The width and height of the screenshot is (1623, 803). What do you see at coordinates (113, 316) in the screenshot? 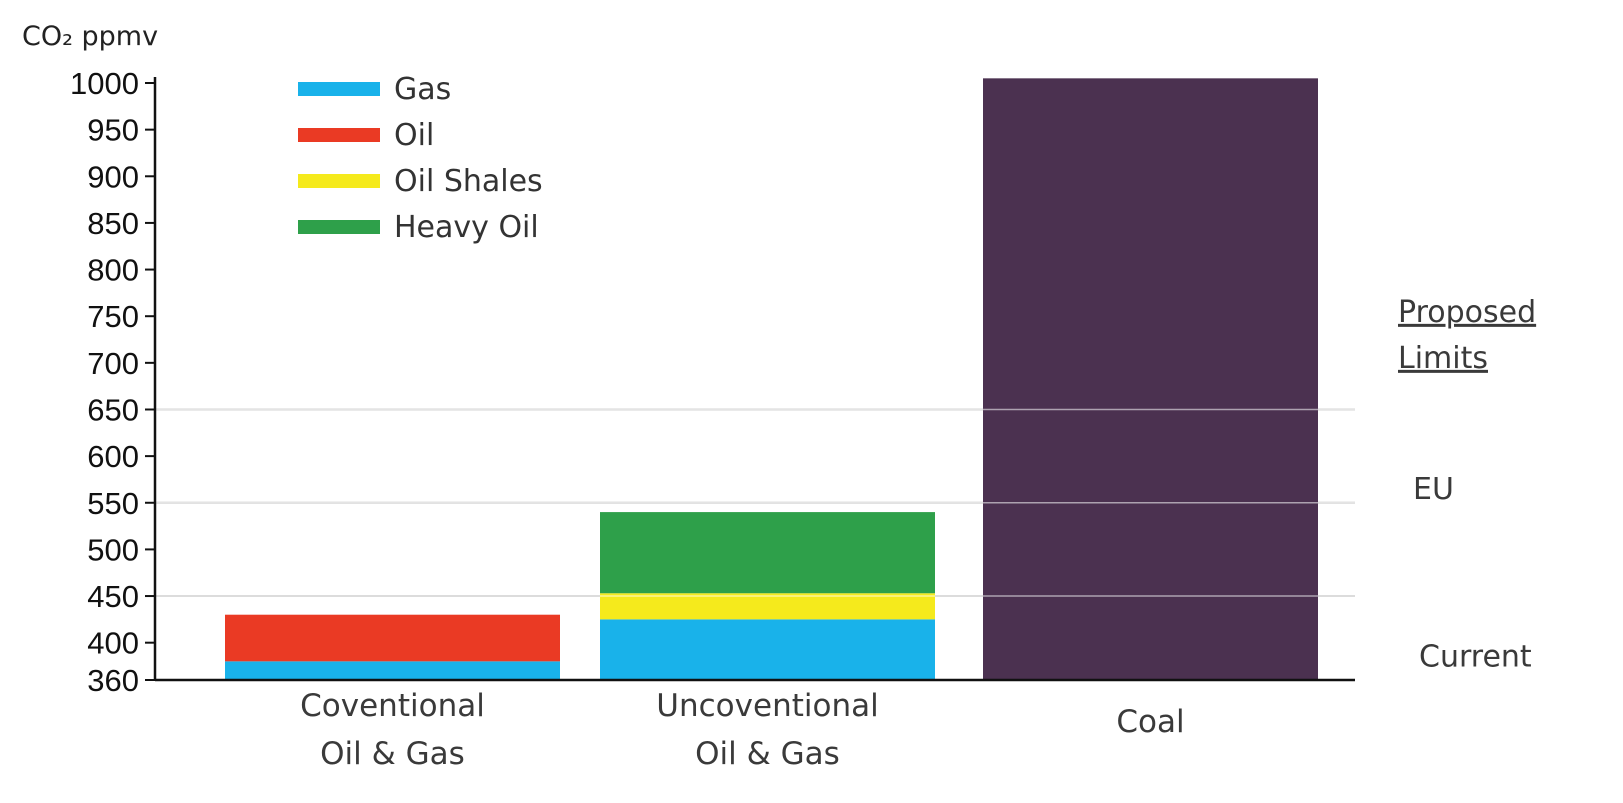
I see `y-tick-label: 750` at bounding box center [113, 316].